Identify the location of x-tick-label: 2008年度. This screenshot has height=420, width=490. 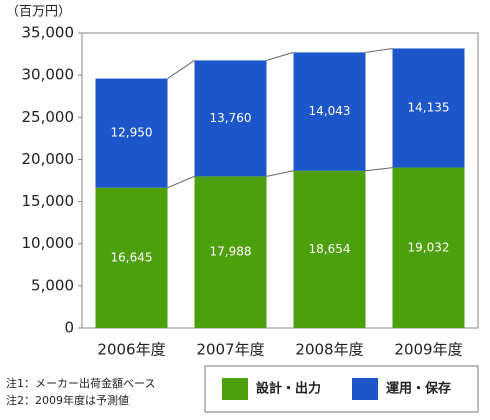
(329, 350).